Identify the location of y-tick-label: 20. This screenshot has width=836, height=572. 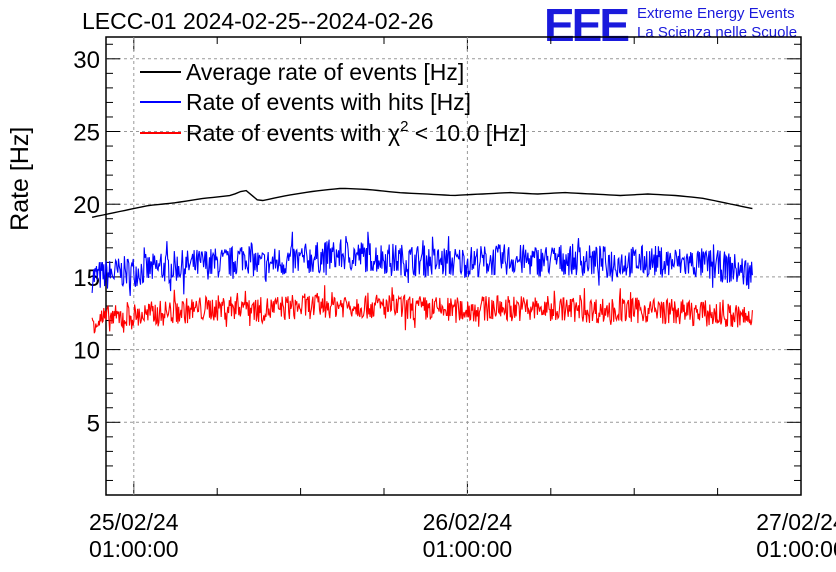
(86, 205).